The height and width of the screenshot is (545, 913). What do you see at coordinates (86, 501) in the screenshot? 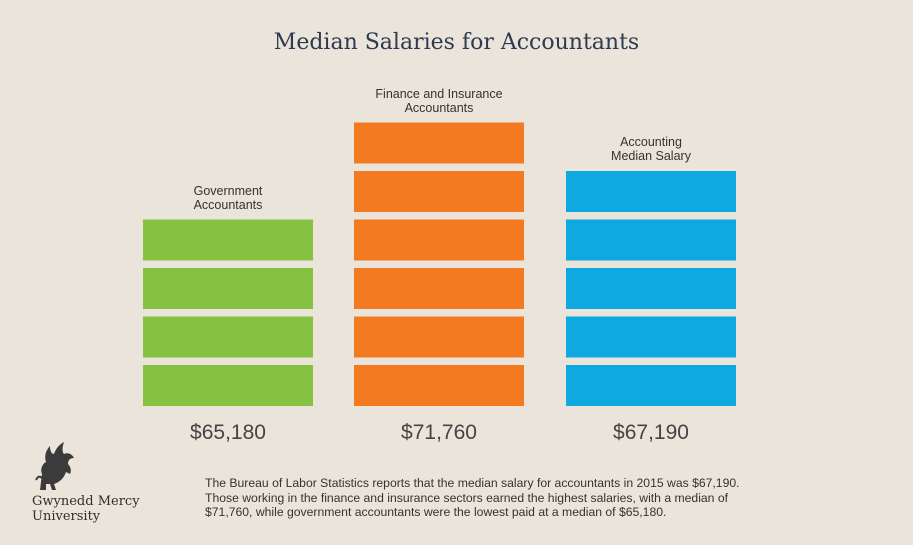
I see `university-name-line1: Gwynedd Mercy` at bounding box center [86, 501].